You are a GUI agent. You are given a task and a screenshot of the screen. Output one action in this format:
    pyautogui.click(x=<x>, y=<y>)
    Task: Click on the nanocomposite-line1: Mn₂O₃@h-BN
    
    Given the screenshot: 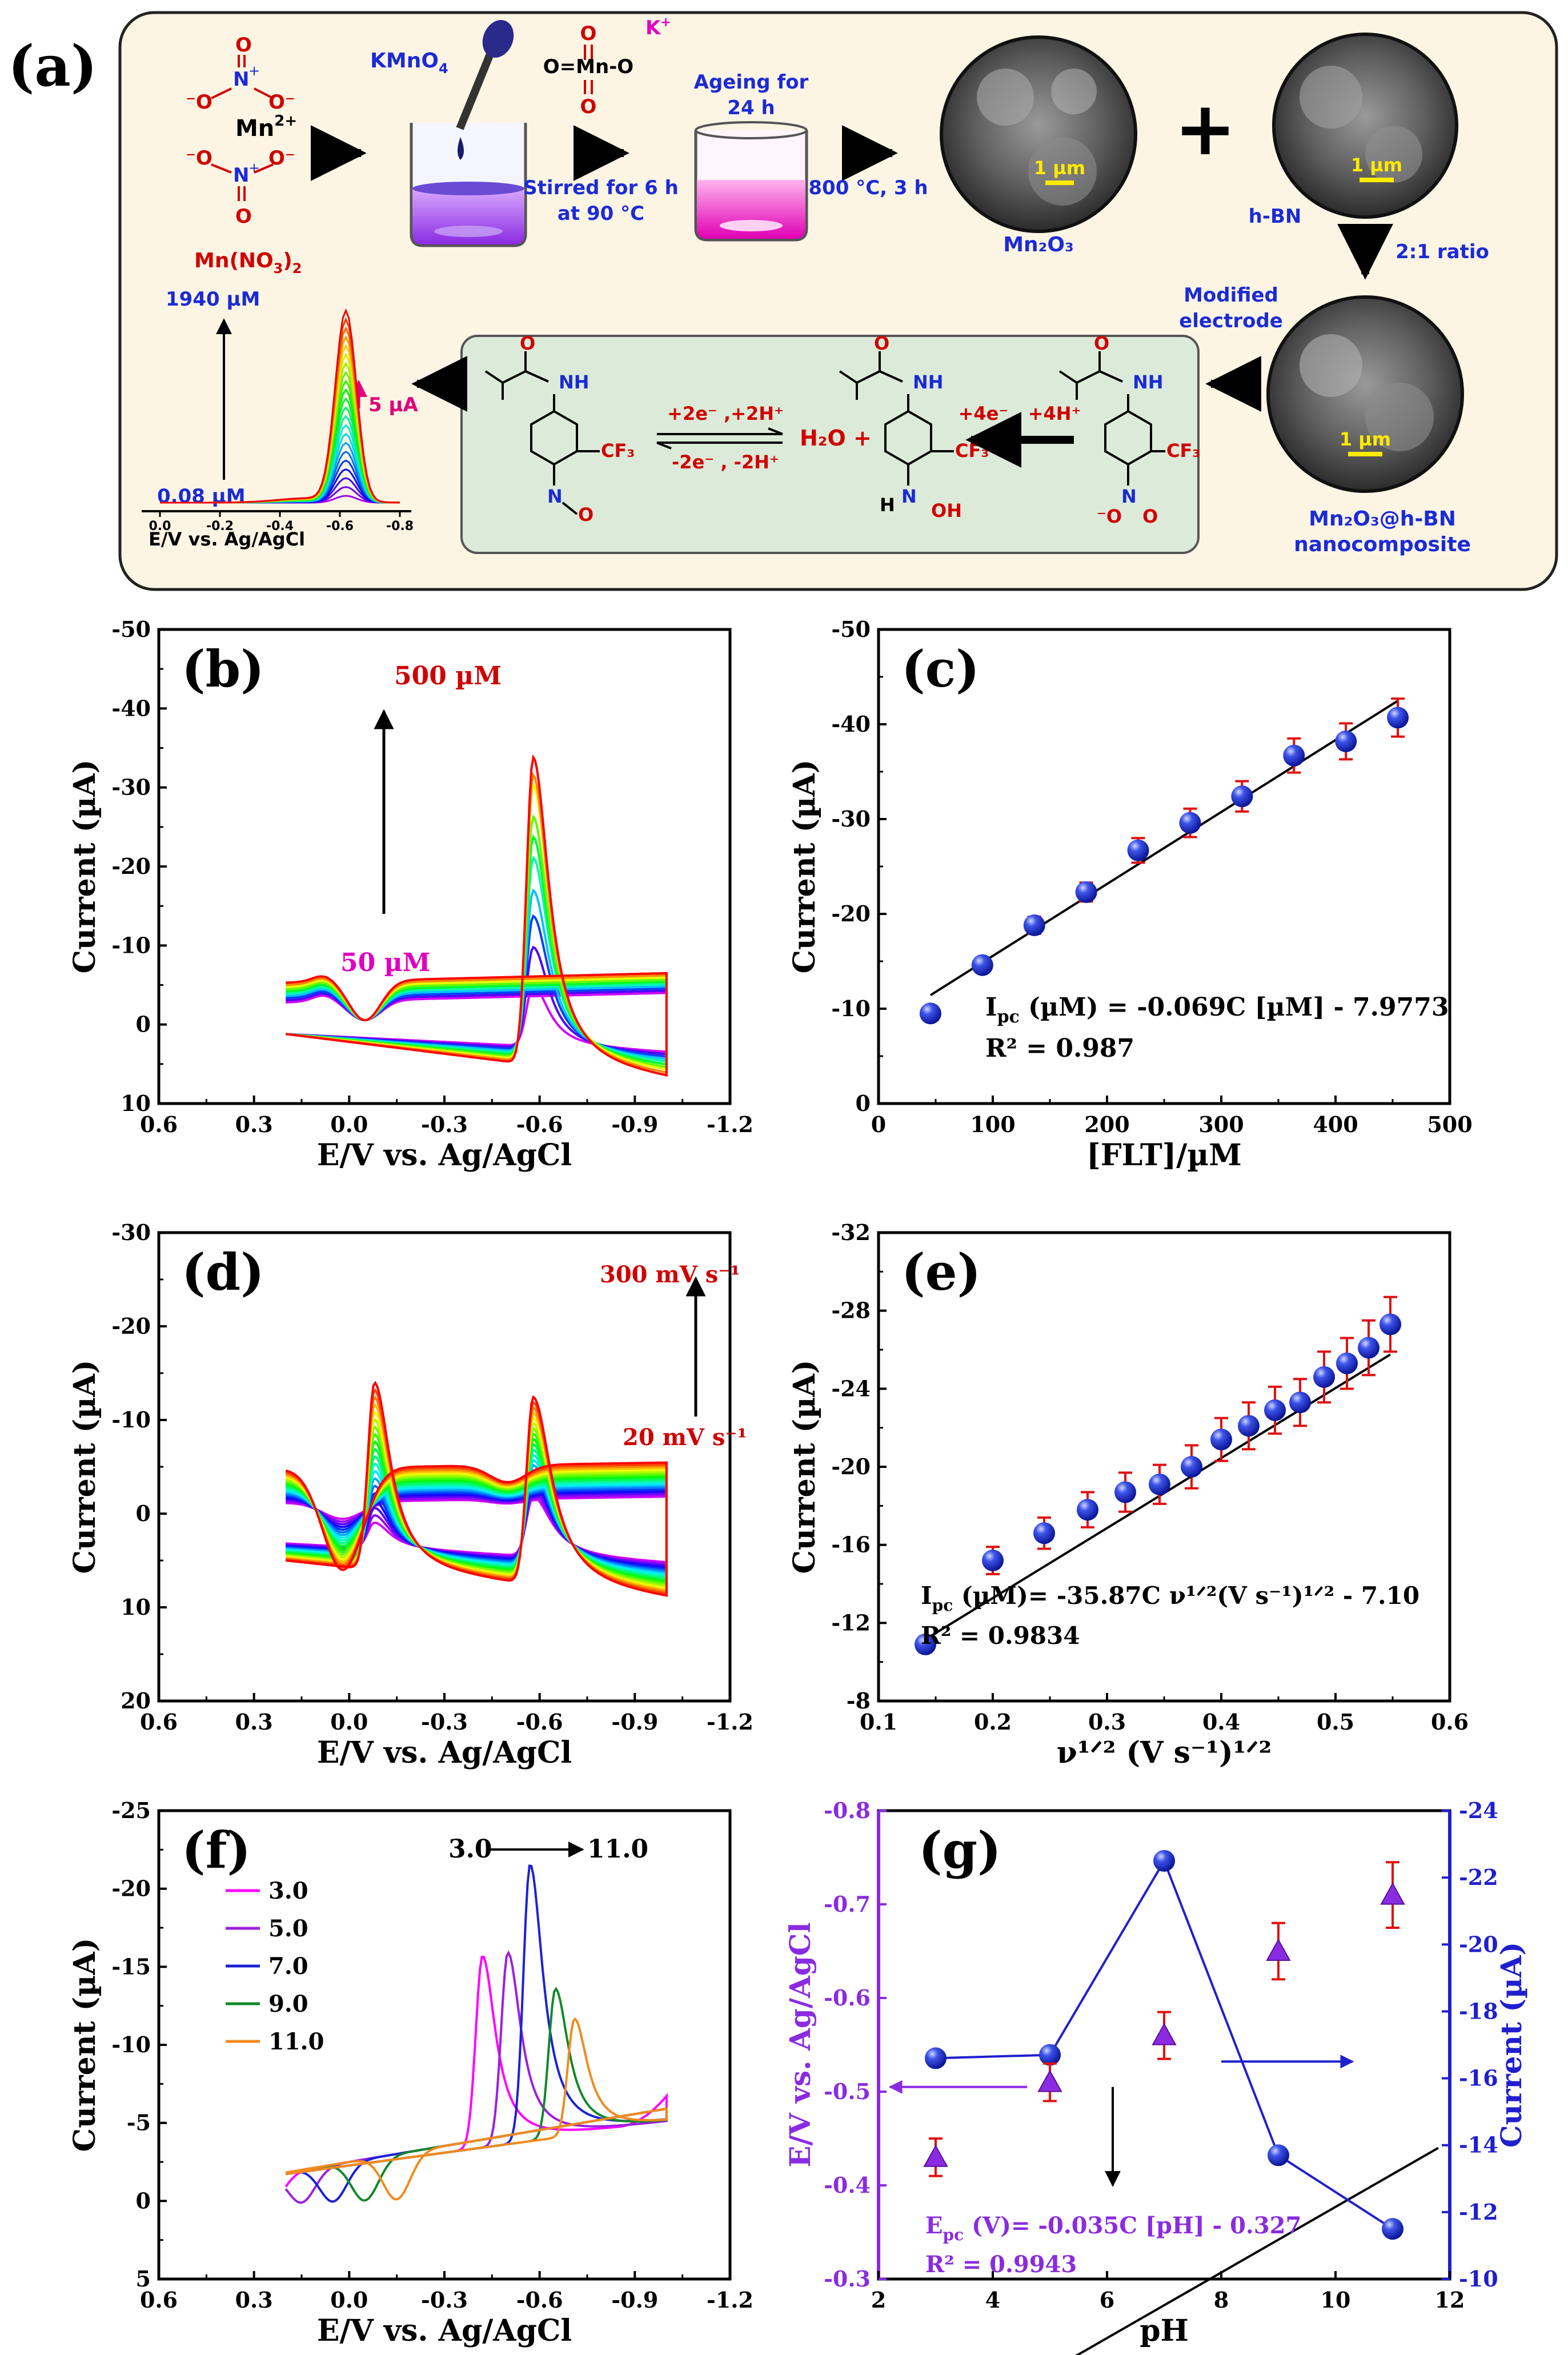 What is the action you would take?
    pyautogui.click(x=1383, y=519)
    